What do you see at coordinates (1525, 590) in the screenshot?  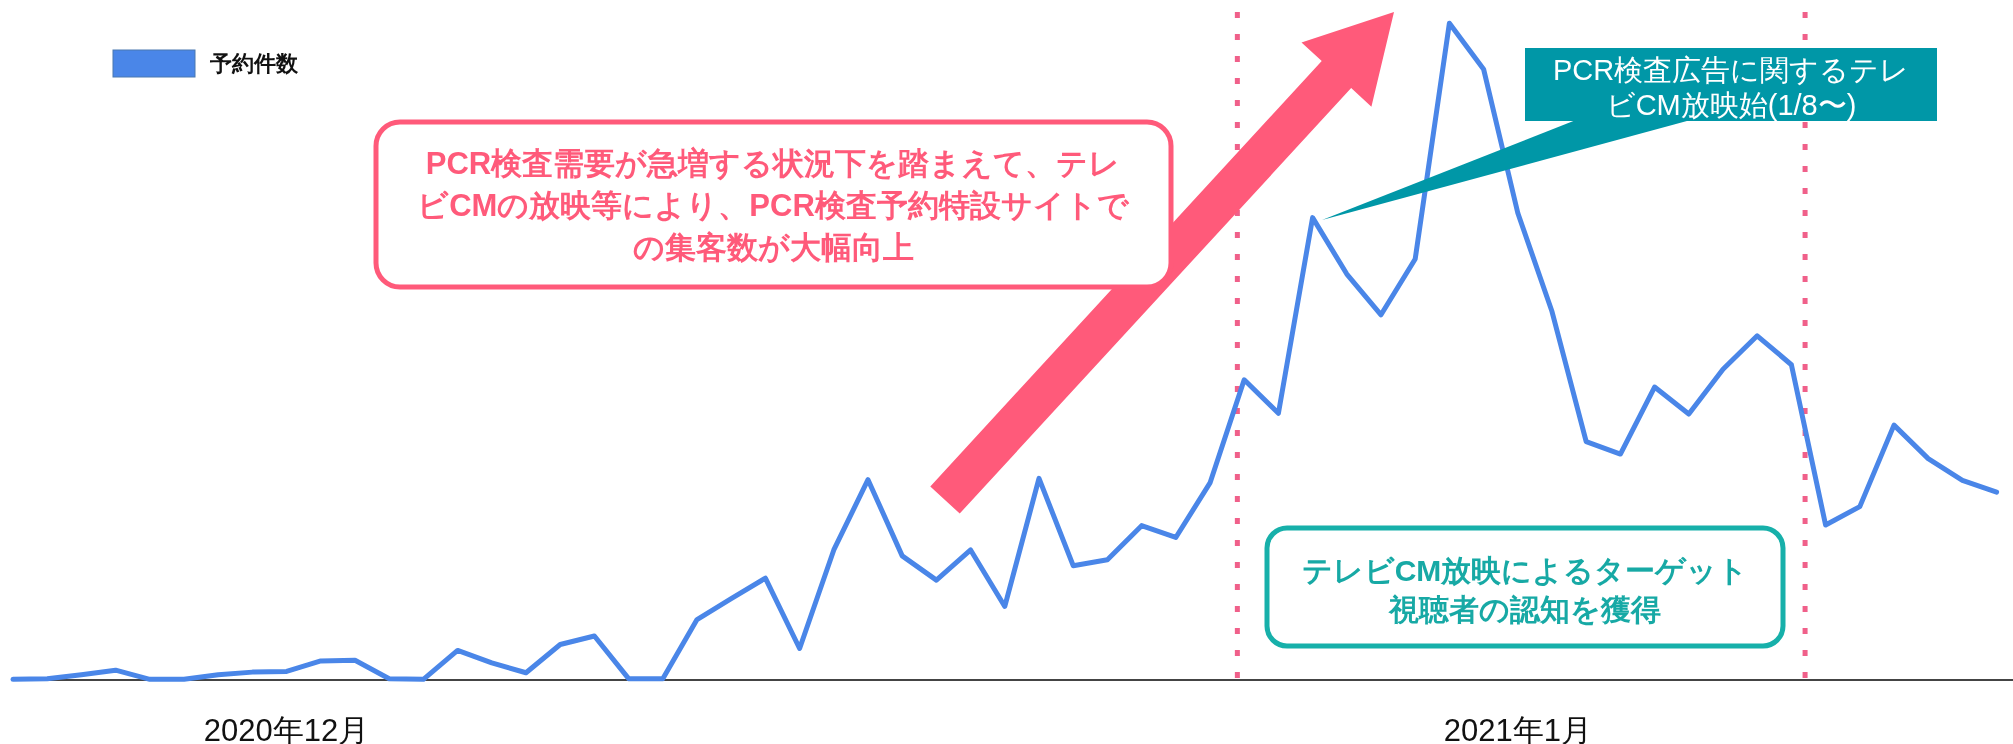 I see `annotation: テレビCM放映によるターゲット視聴者の認知を獲得` at bounding box center [1525, 590].